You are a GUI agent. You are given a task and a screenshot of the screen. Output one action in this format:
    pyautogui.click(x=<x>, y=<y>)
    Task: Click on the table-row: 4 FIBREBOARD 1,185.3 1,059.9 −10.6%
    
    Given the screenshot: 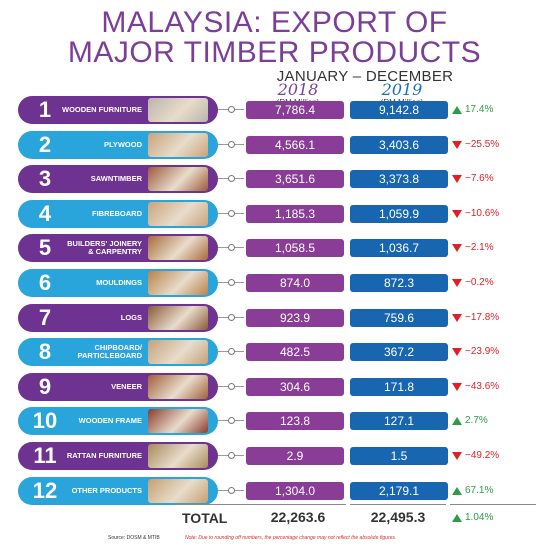 What is the action you would take?
    pyautogui.click(x=275, y=214)
    